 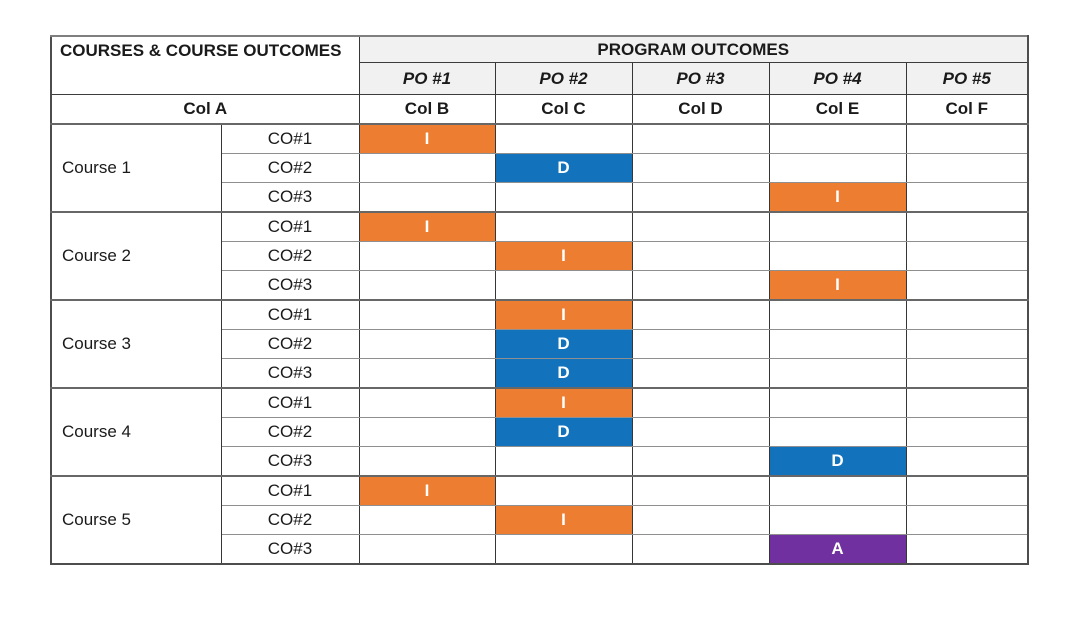 I want to click on po-label-1: PO #1, so click(x=427, y=78).